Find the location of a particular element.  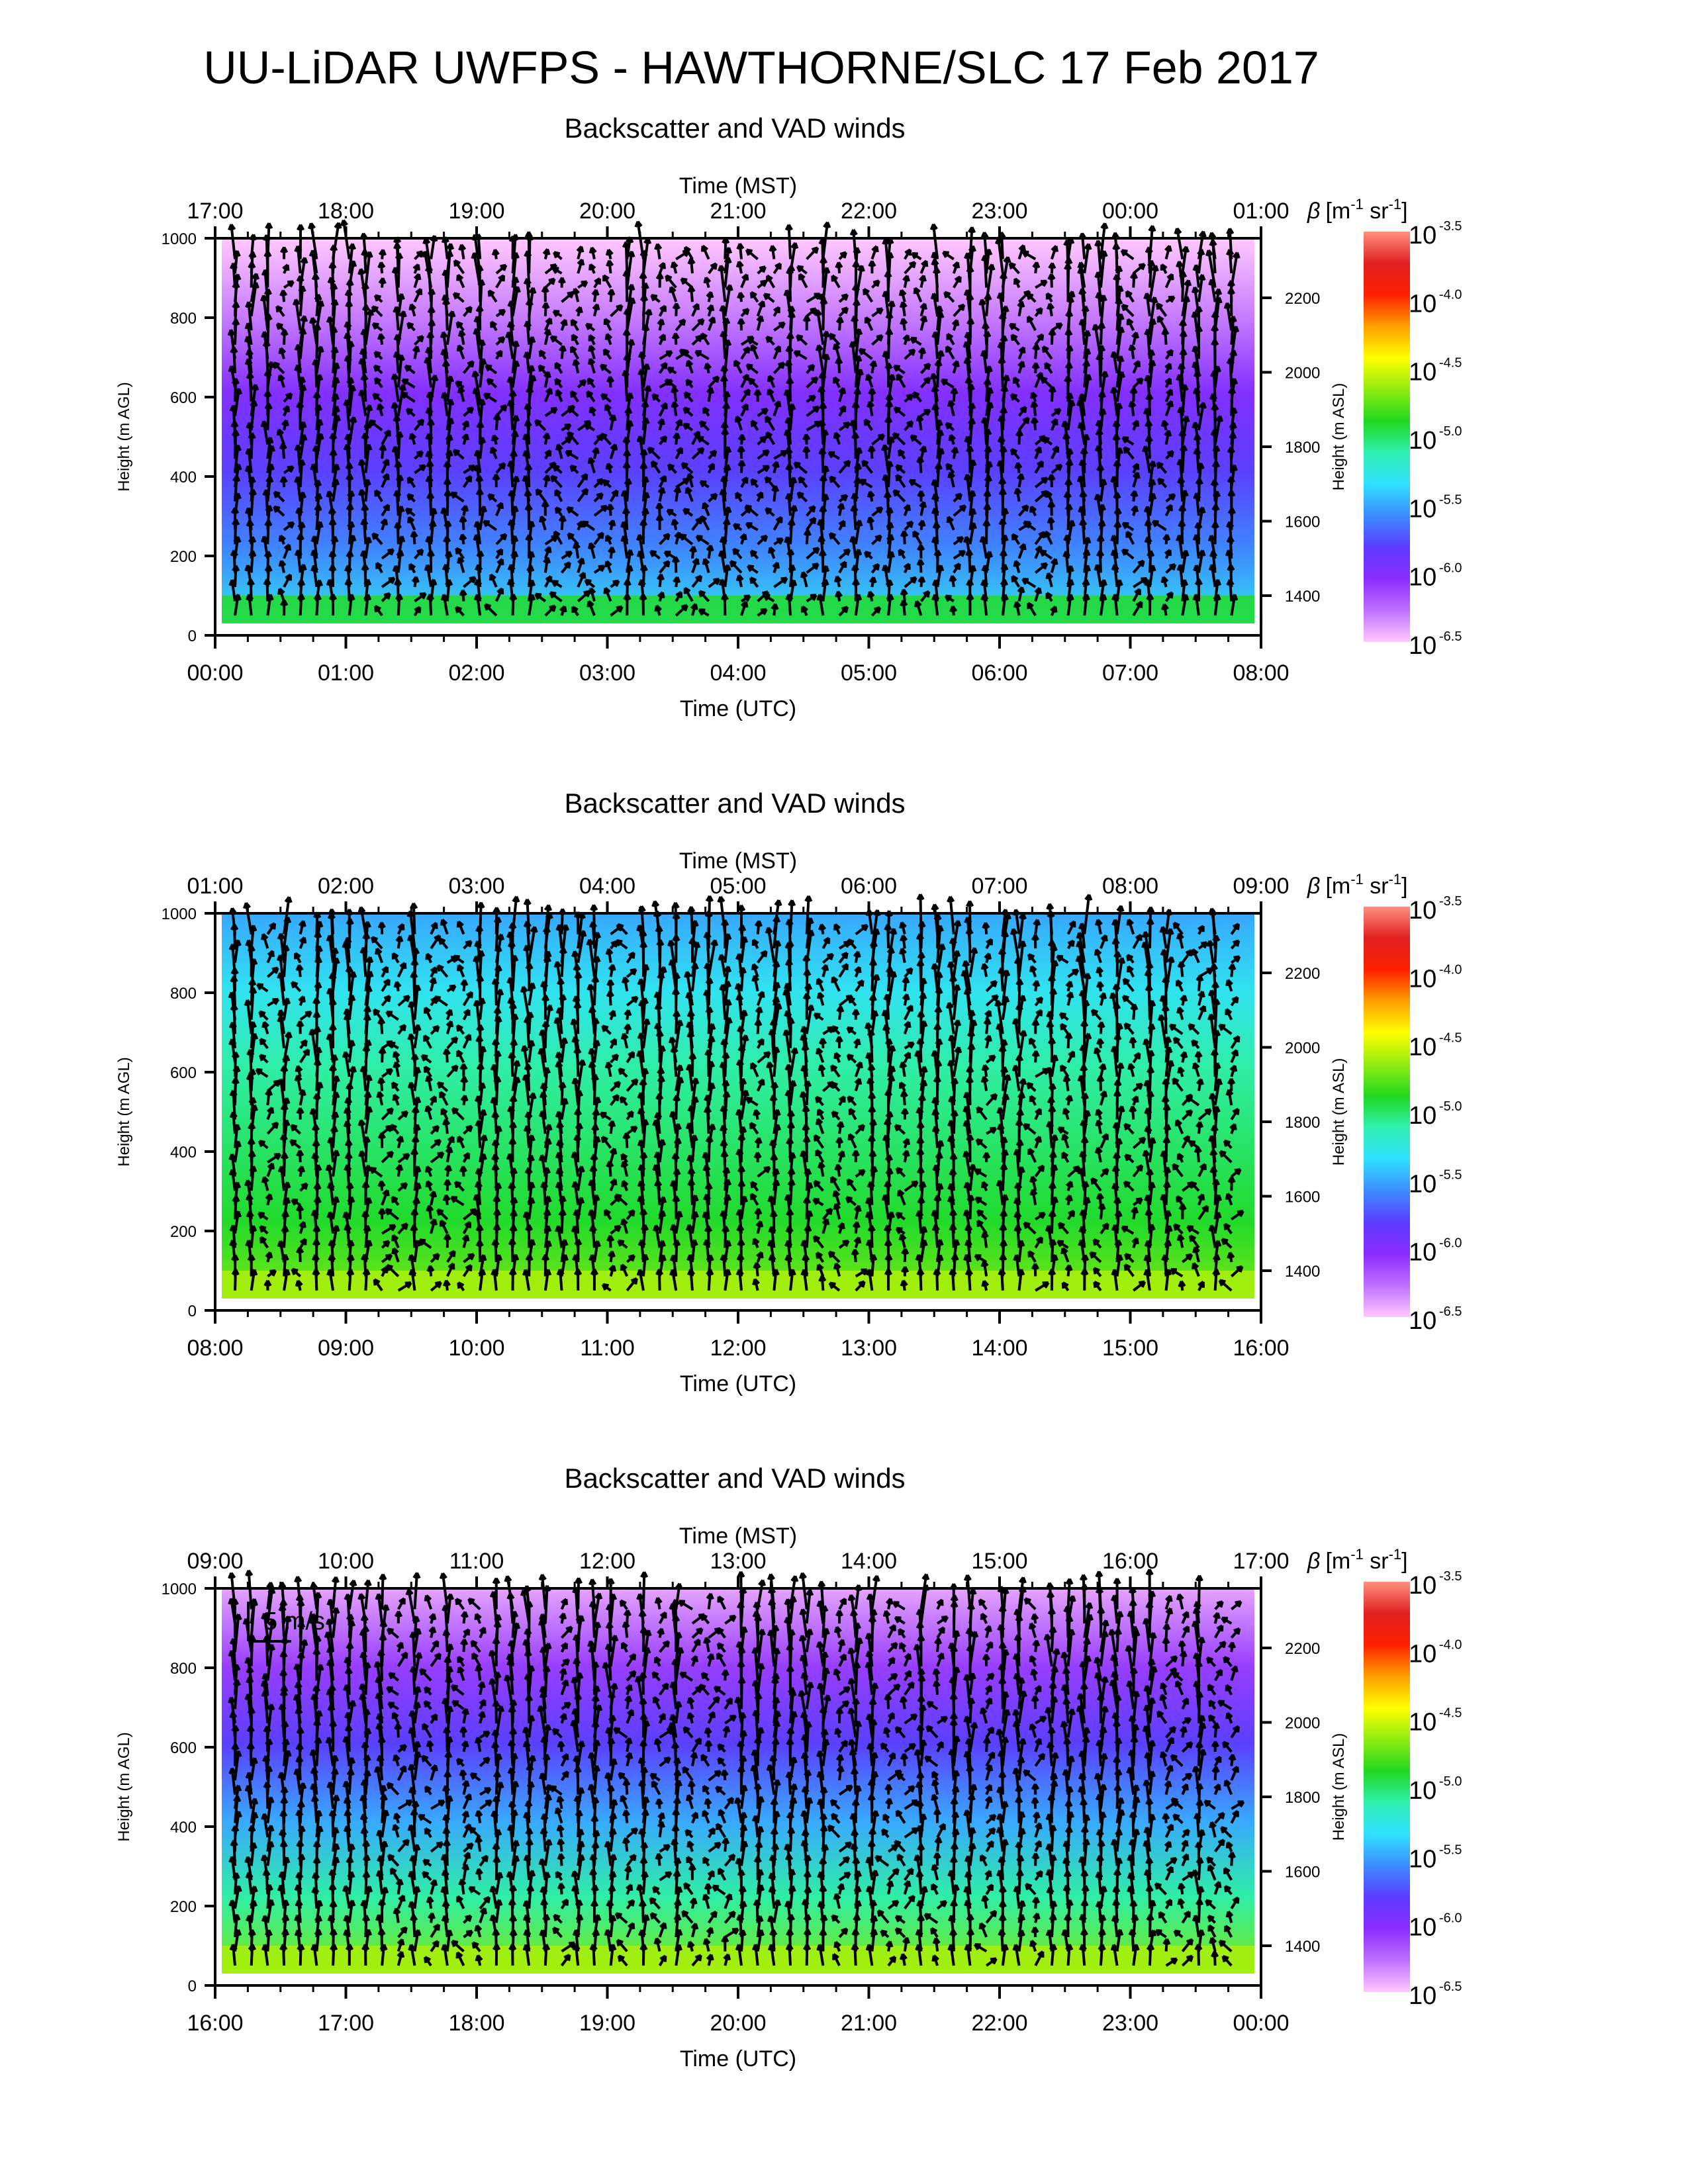

colorbar-title-label-symbol: β is located at coordinates (1313, 886).